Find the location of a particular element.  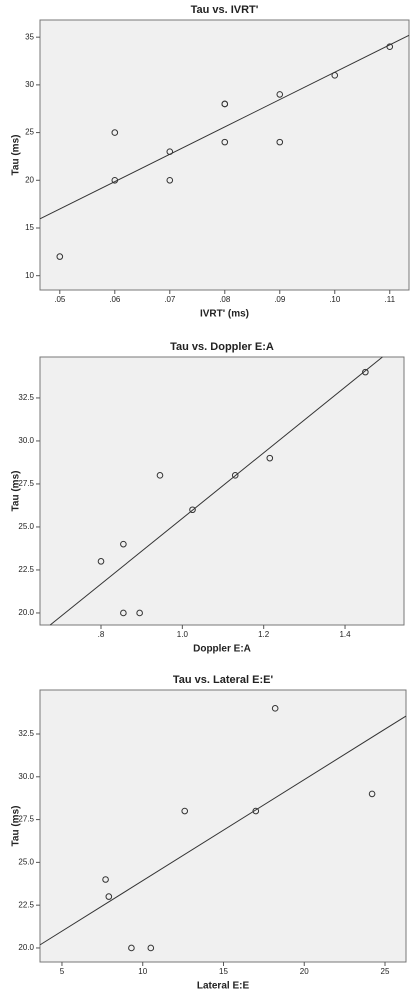

x-tick-label: .09 is located at coordinates (280, 299).